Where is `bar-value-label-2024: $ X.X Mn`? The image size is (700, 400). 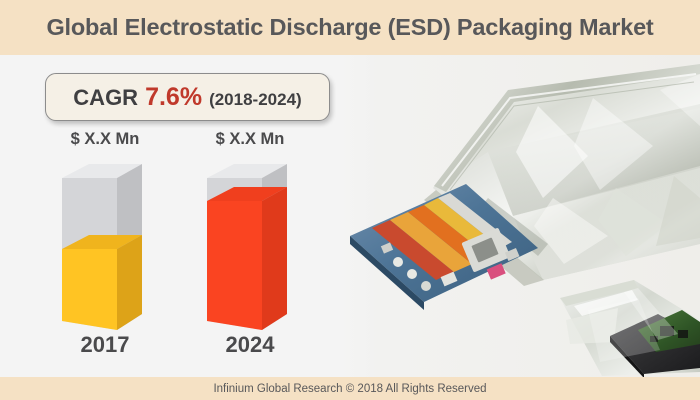 bar-value-label-2024: $ X.X Mn is located at coordinates (250, 139).